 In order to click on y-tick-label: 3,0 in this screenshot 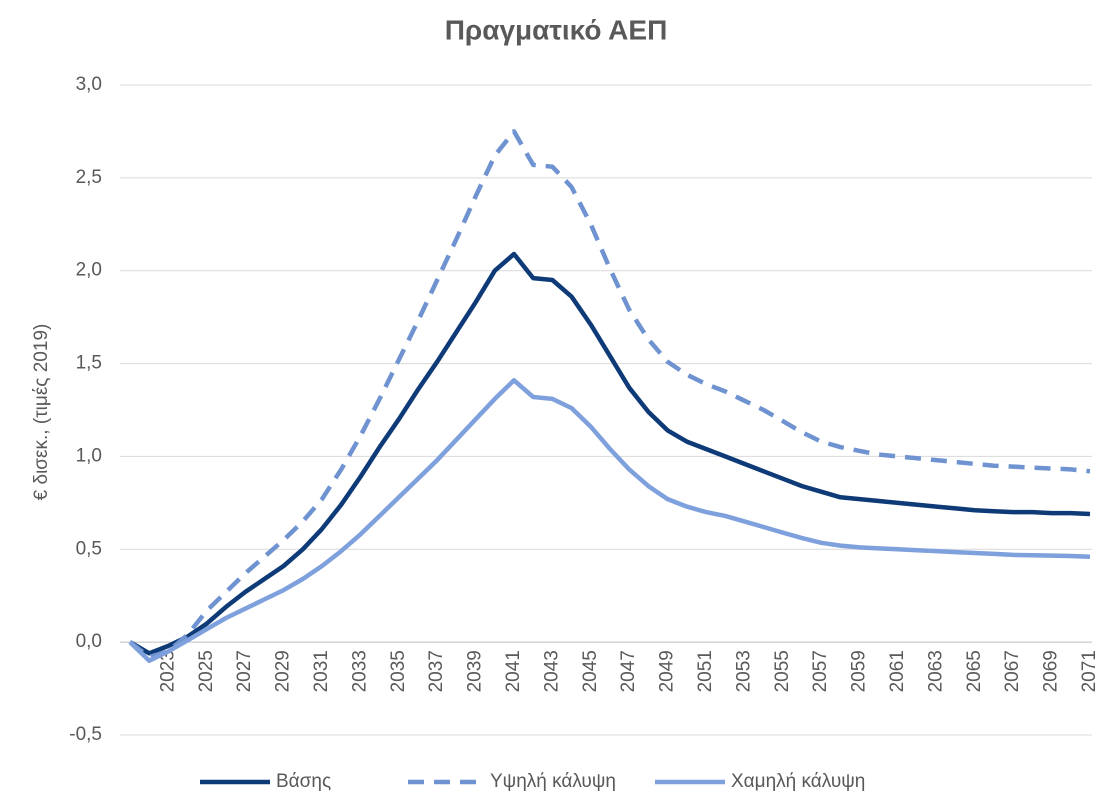, I will do `click(89, 84)`.